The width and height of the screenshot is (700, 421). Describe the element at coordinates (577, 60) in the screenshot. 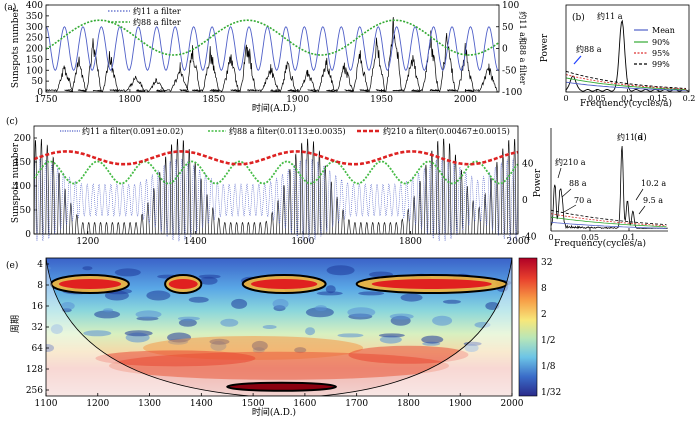

I see `panel-b-arrow` at that location.